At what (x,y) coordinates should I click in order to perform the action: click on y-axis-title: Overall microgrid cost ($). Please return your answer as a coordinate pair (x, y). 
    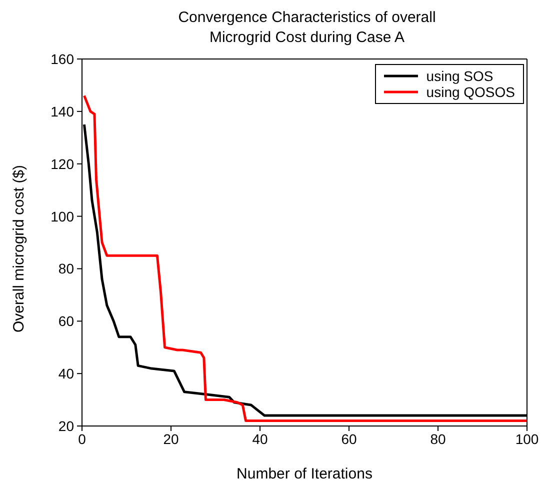
    Looking at the image, I should click on (19, 248).